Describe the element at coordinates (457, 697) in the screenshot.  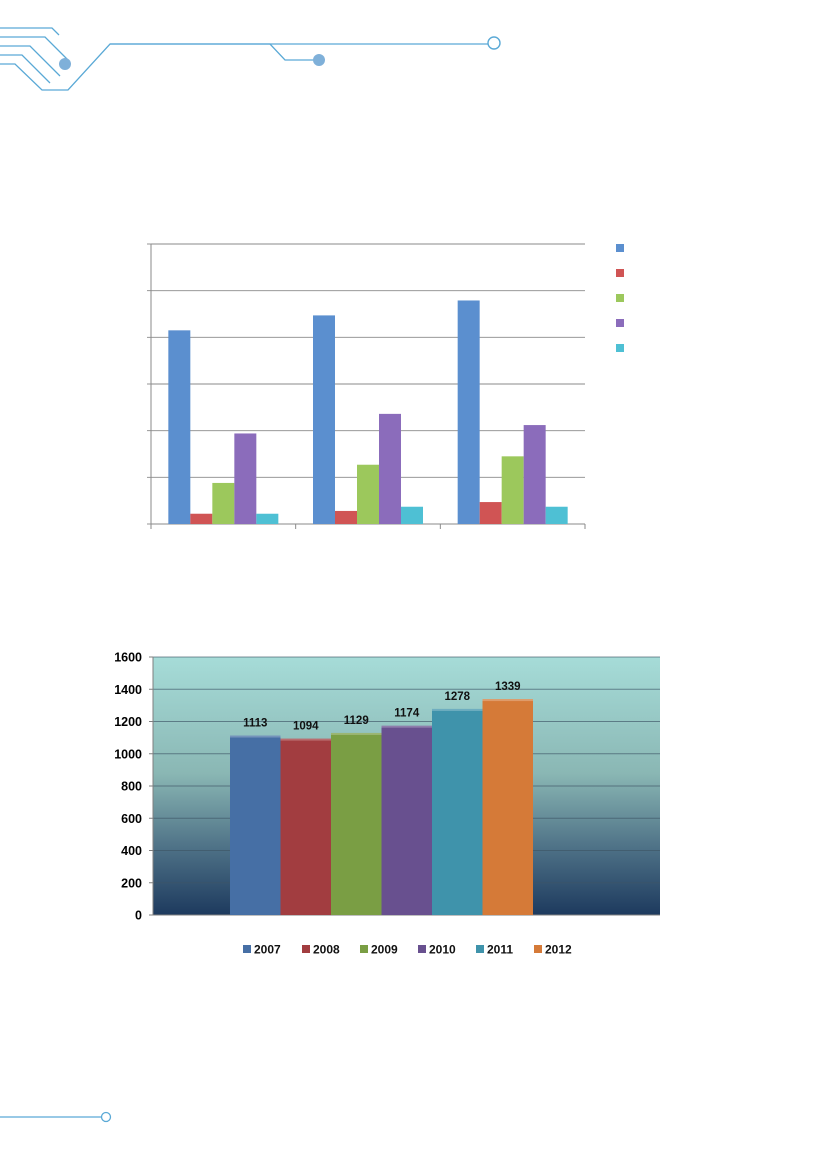
I see `chart-2-data-label: 1278` at that location.